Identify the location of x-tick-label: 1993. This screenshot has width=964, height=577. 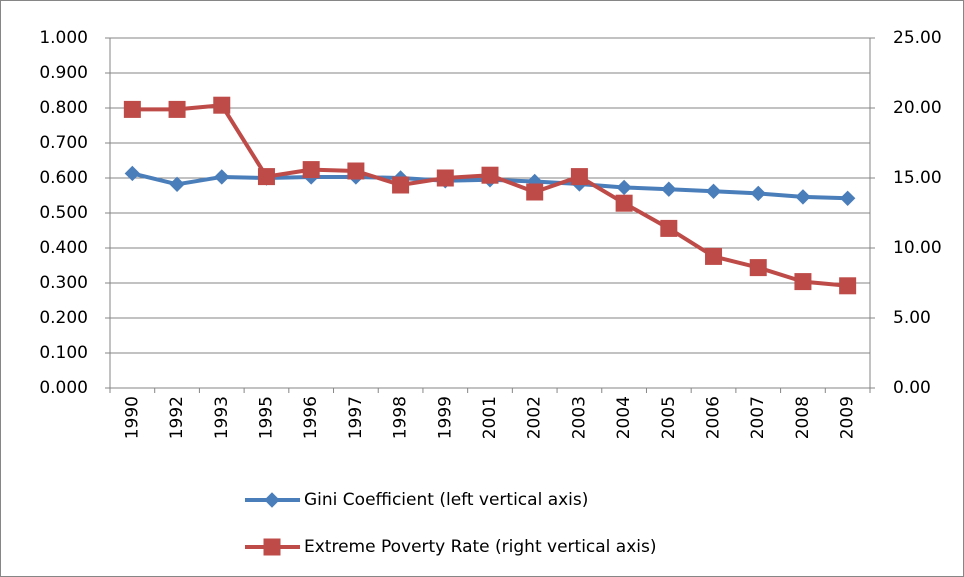
(222, 417).